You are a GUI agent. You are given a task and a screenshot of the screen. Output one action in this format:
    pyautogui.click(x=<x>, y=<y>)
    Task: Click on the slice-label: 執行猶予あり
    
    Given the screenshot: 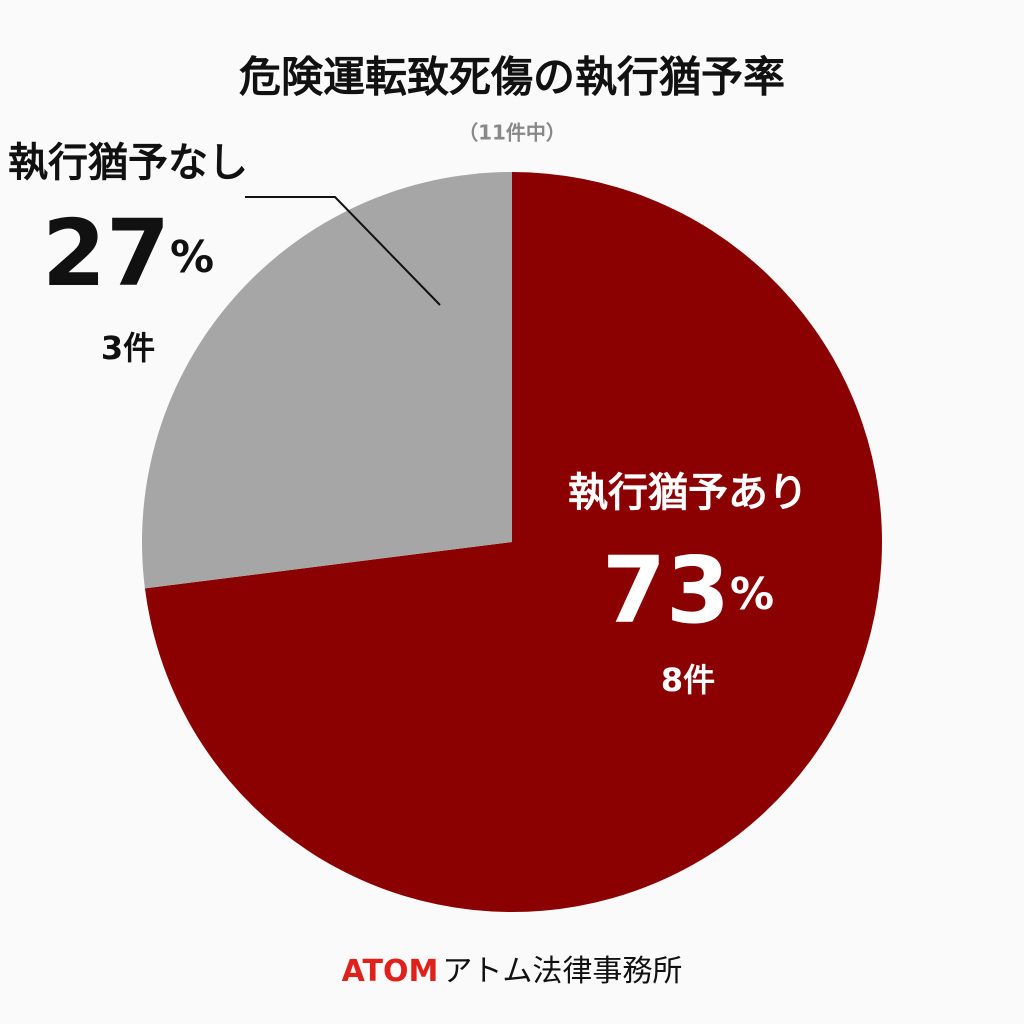 What is the action you would take?
    pyautogui.click(x=688, y=493)
    